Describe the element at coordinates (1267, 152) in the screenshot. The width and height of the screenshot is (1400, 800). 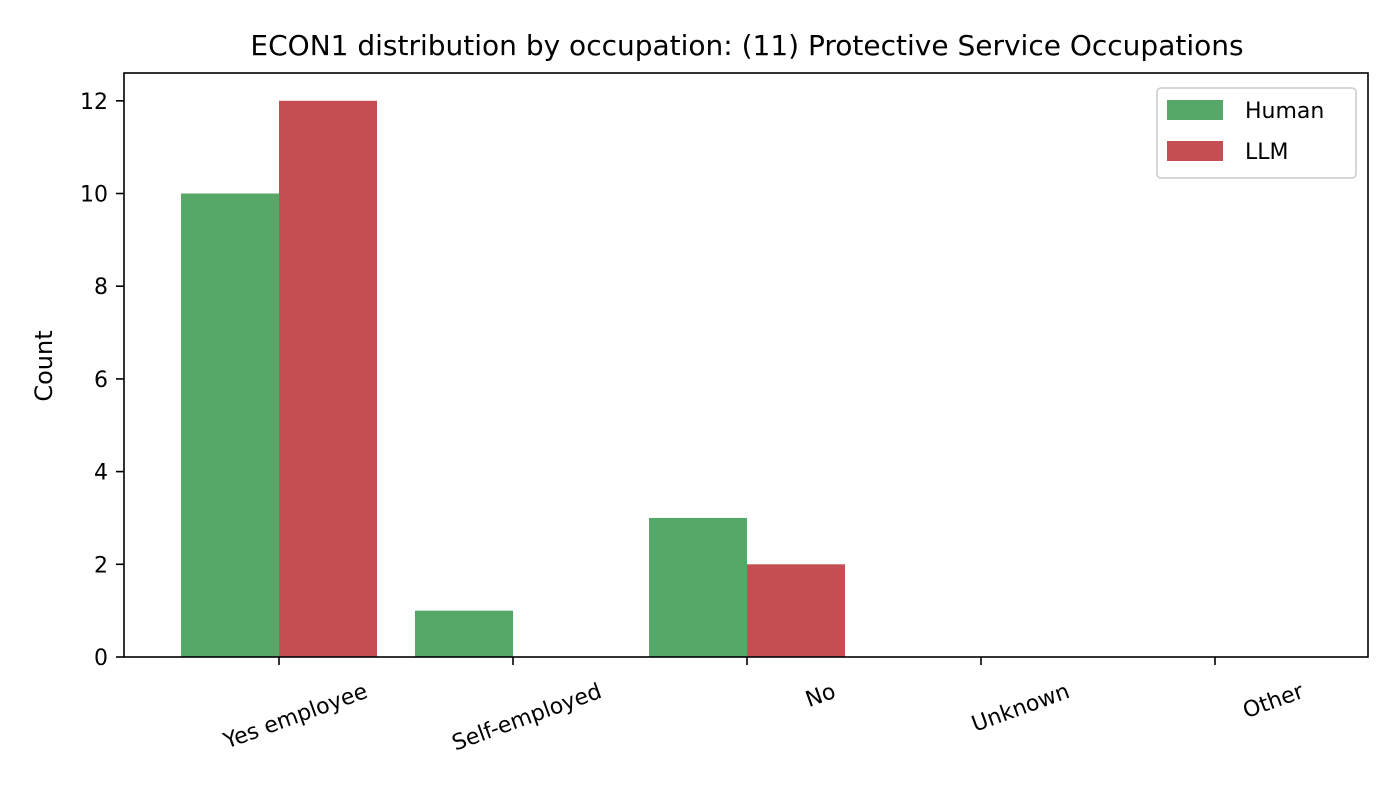
I see `legend-label-llm: LLM` at that location.